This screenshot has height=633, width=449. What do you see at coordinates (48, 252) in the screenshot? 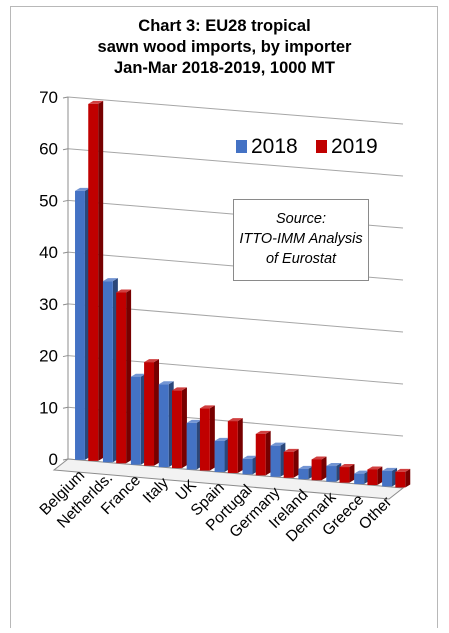
I see `y-tick-label: 40` at bounding box center [48, 252].